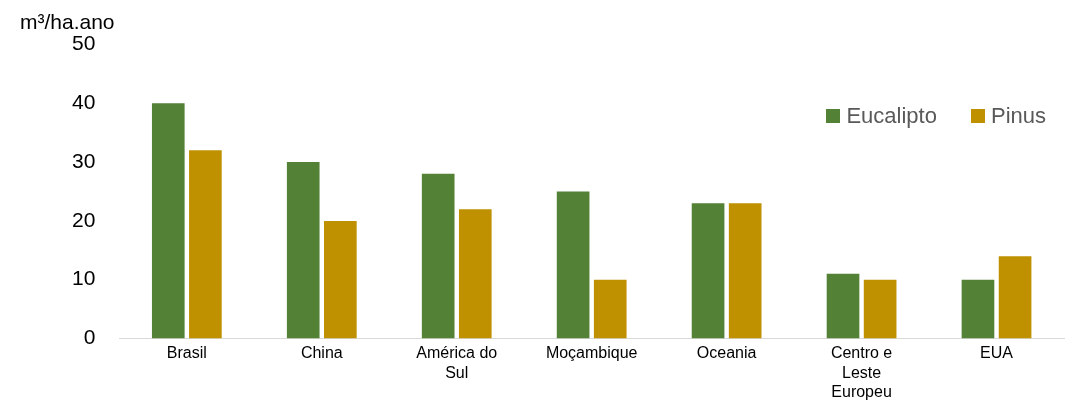  What do you see at coordinates (67, 22) in the screenshot?
I see `y-axis-title: m³/ha.ano` at bounding box center [67, 22].